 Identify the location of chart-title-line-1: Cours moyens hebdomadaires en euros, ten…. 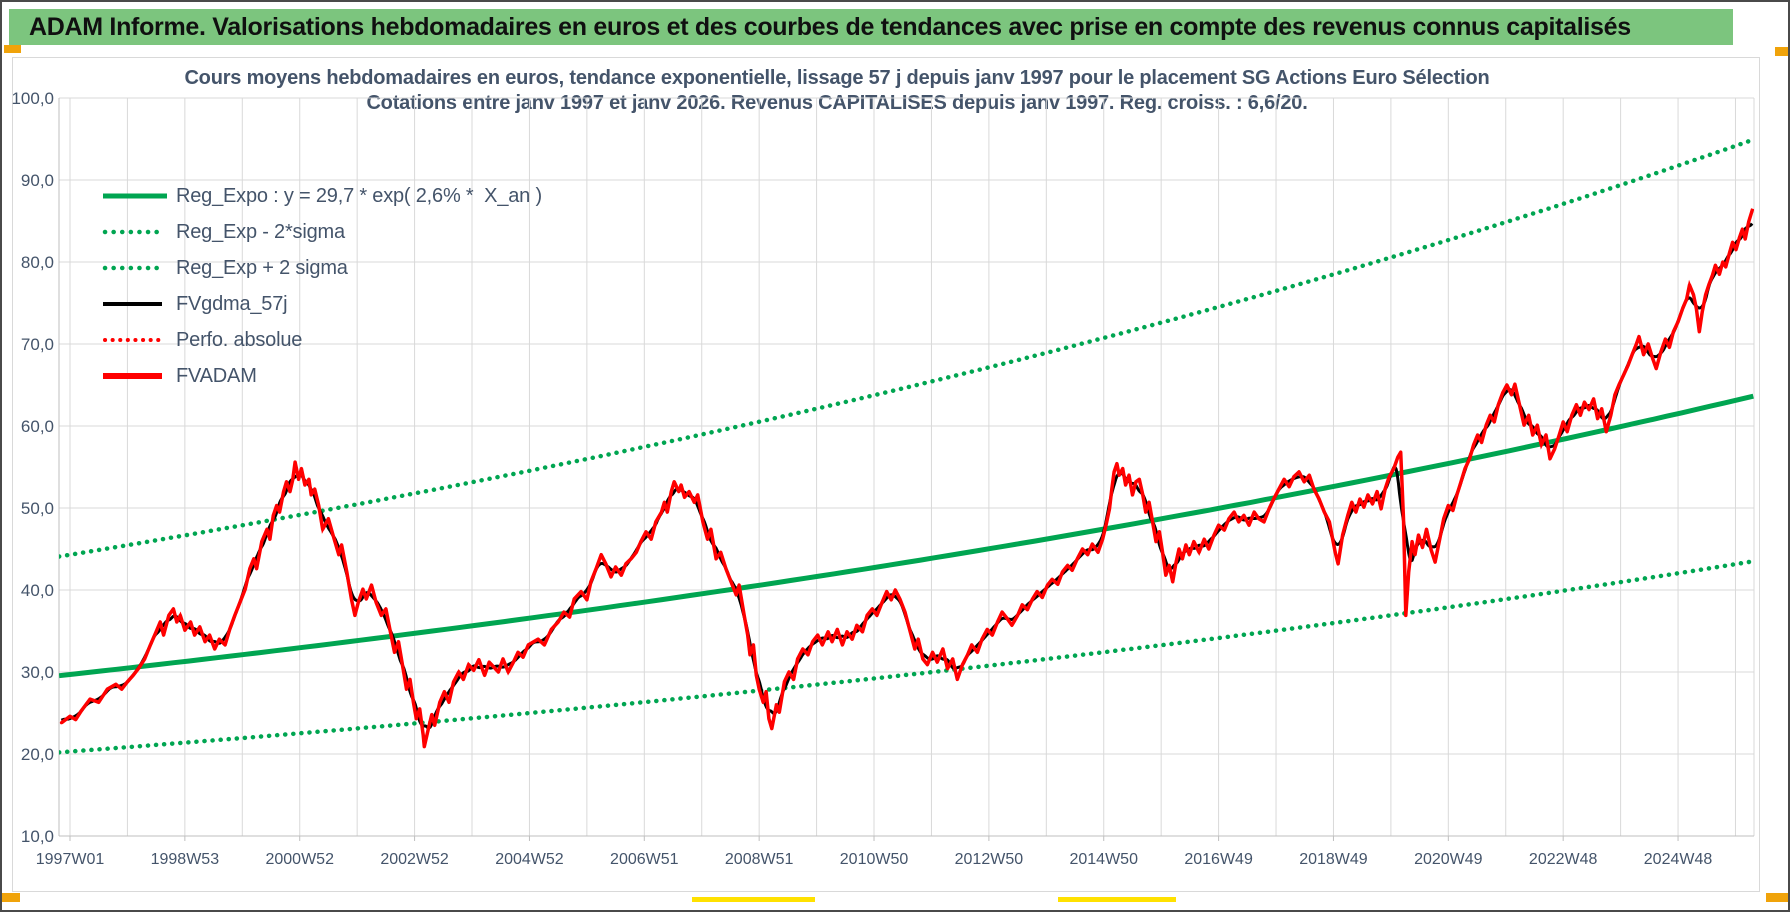
(837, 78).